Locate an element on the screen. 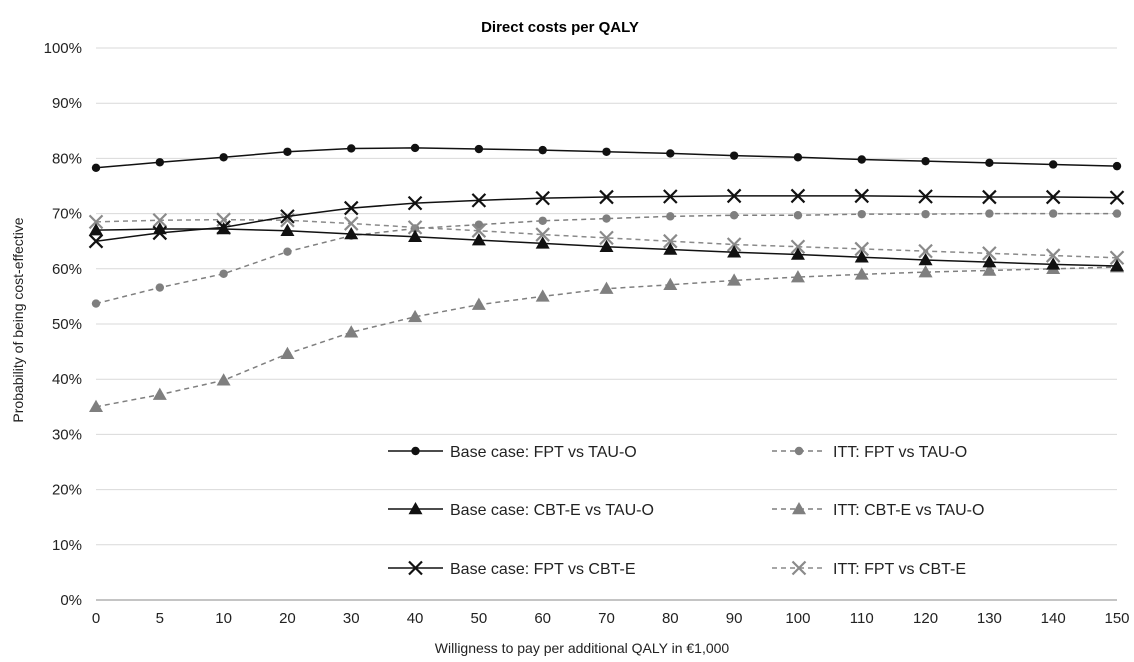  legend-label: ITT: FPT vs CBT-E is located at coordinates (899, 569).